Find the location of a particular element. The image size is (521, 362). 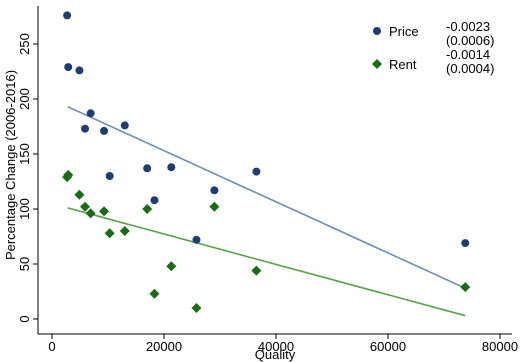

x-tick-label: 40000 is located at coordinates (276, 346).